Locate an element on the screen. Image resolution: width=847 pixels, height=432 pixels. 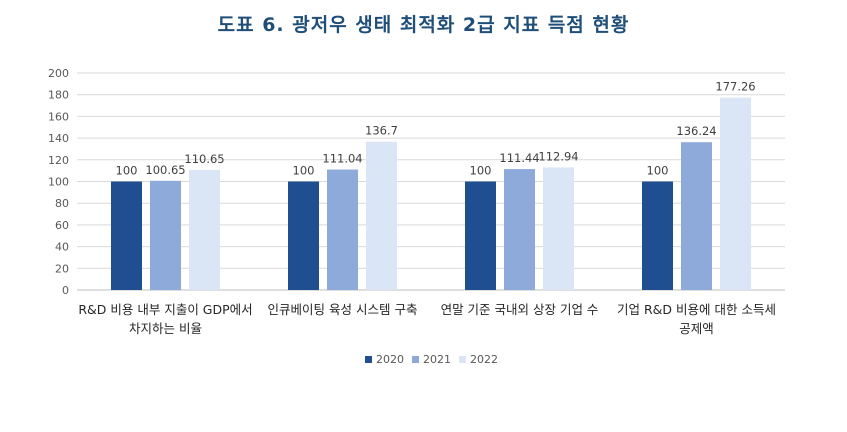
legend-swatch-2021 is located at coordinates (415, 359).